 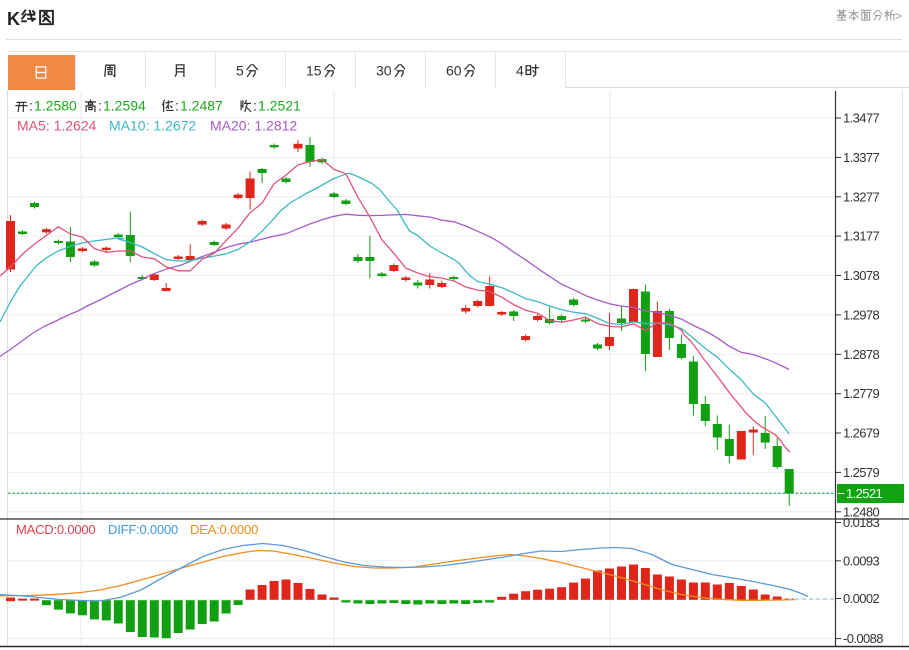 What do you see at coordinates (861, 118) in the screenshot?
I see `svg-text: 1.3477` at bounding box center [861, 118].